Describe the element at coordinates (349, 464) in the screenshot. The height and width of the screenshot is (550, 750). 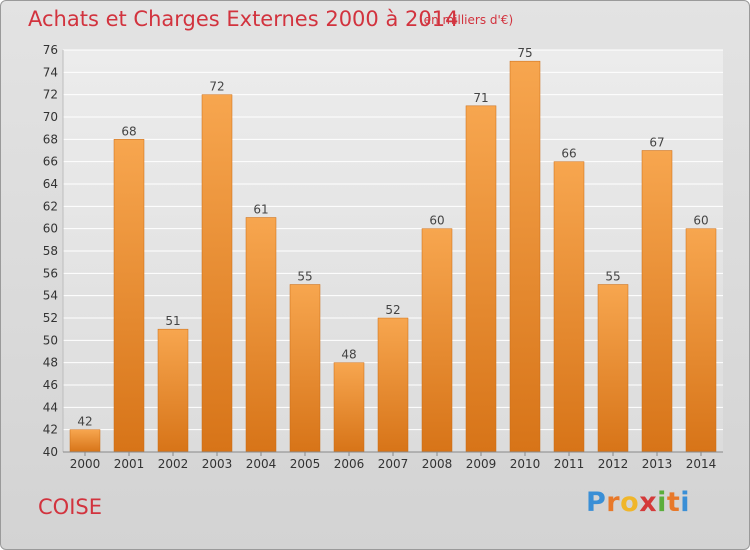
I see `x-tick-label: 2006` at that location.